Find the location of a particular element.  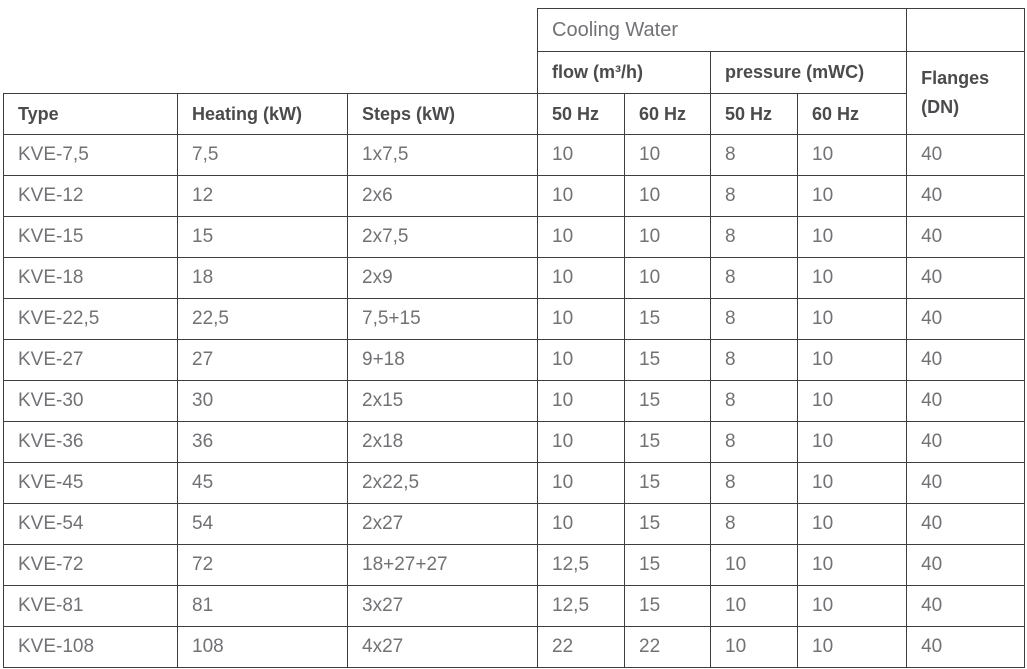

cell-flow-60hz: 22 is located at coordinates (668, 647).